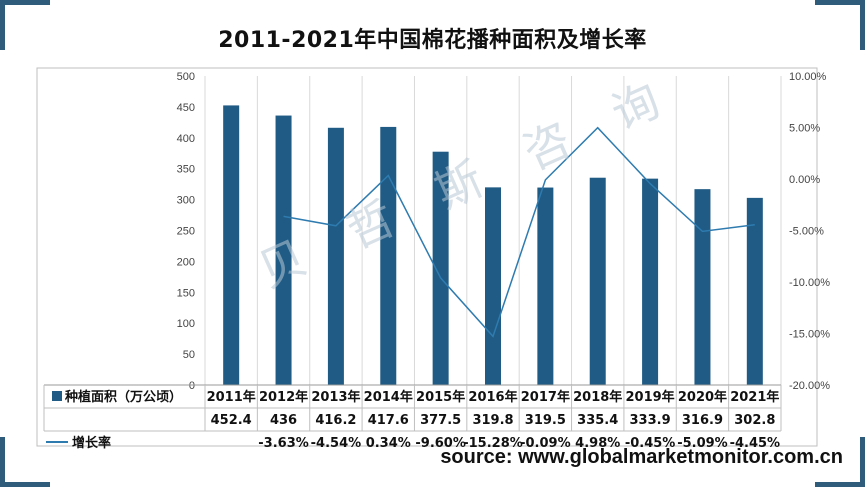 This screenshot has width=865, height=487. Describe the element at coordinates (493, 443) in the screenshot. I see `line-data-label: -15.28%` at that location.